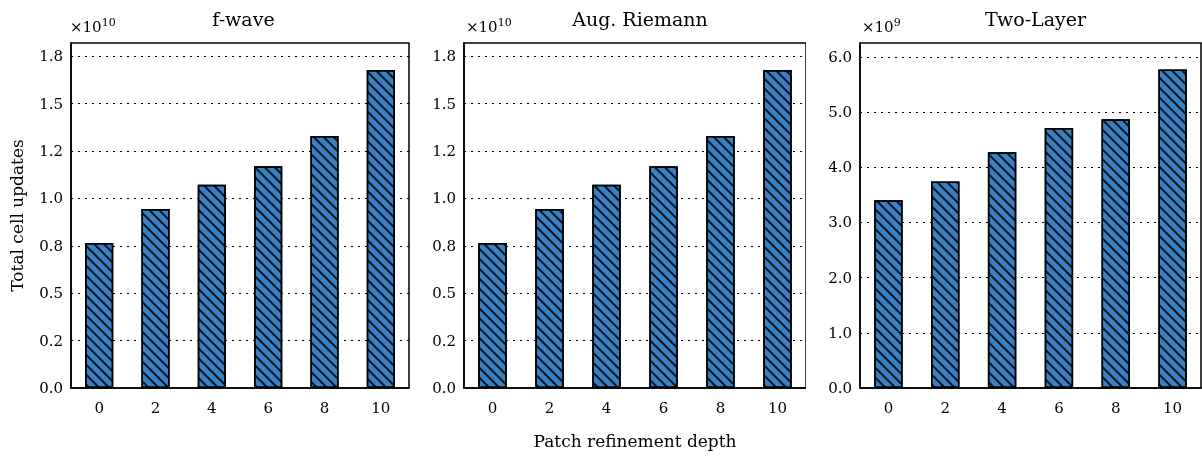 The height and width of the screenshot is (459, 1202). Describe the element at coordinates (840, 167) in the screenshot. I see `y-tick-label: 4.0` at that location.